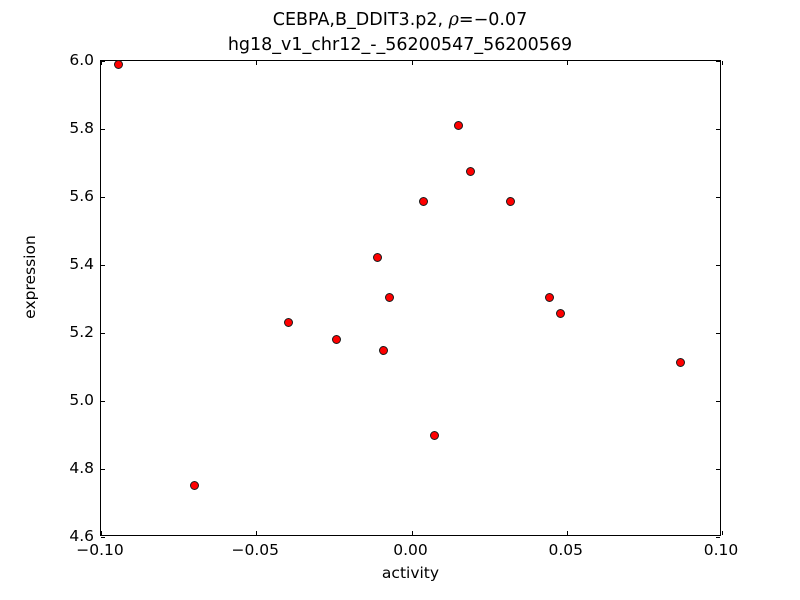  I want to click on rho-value: −0.07, so click(500, 20).